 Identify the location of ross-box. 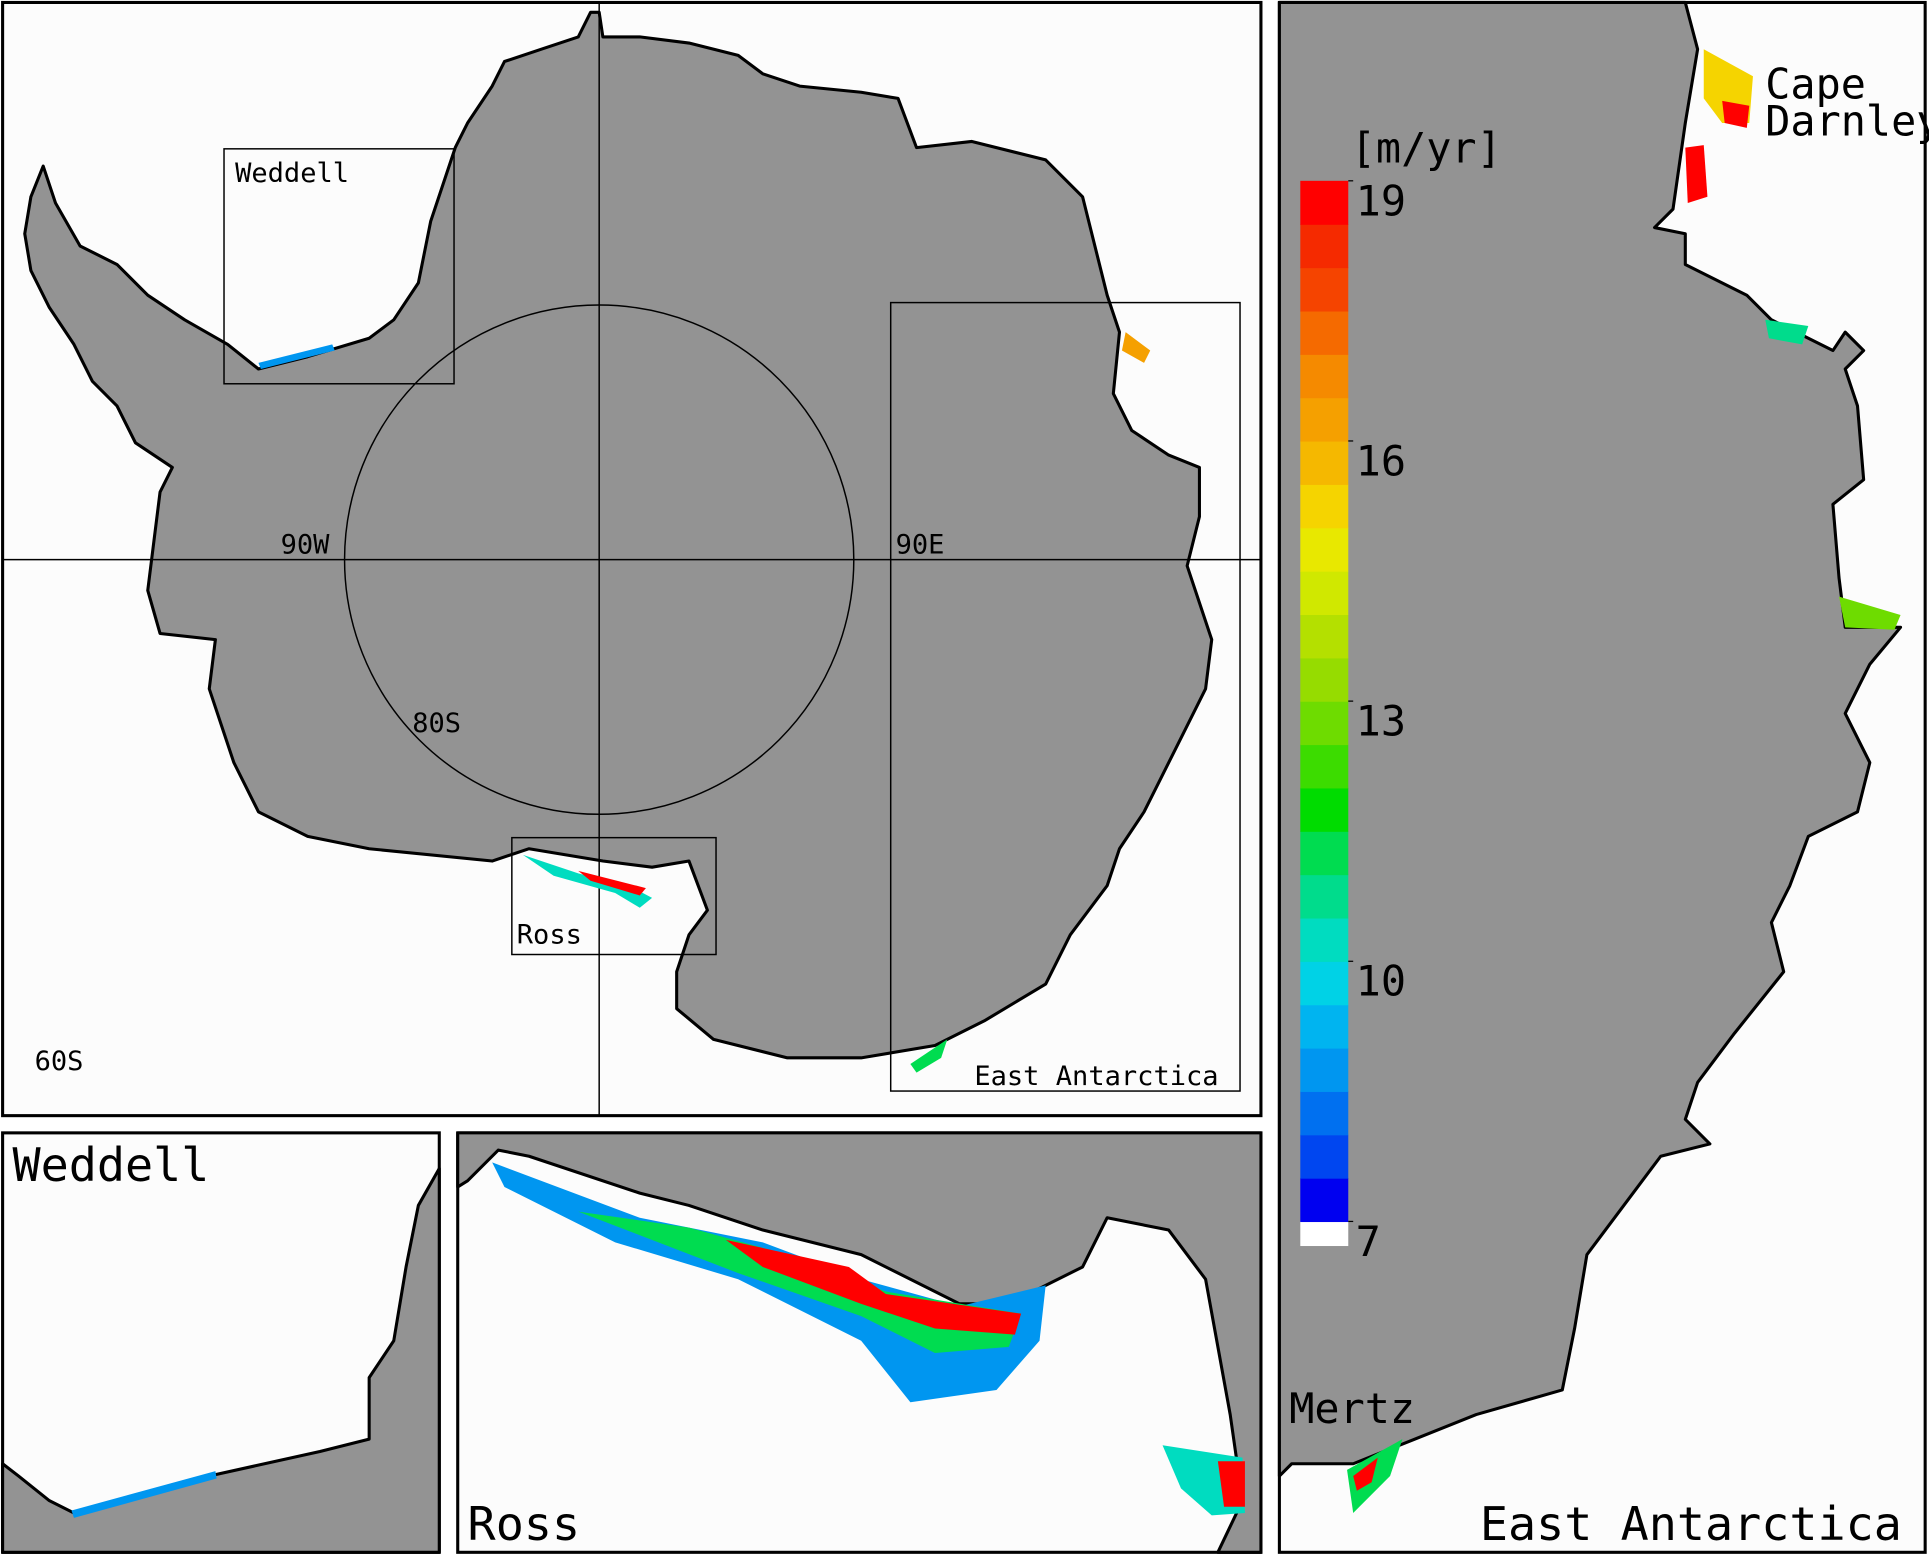
(614, 896).